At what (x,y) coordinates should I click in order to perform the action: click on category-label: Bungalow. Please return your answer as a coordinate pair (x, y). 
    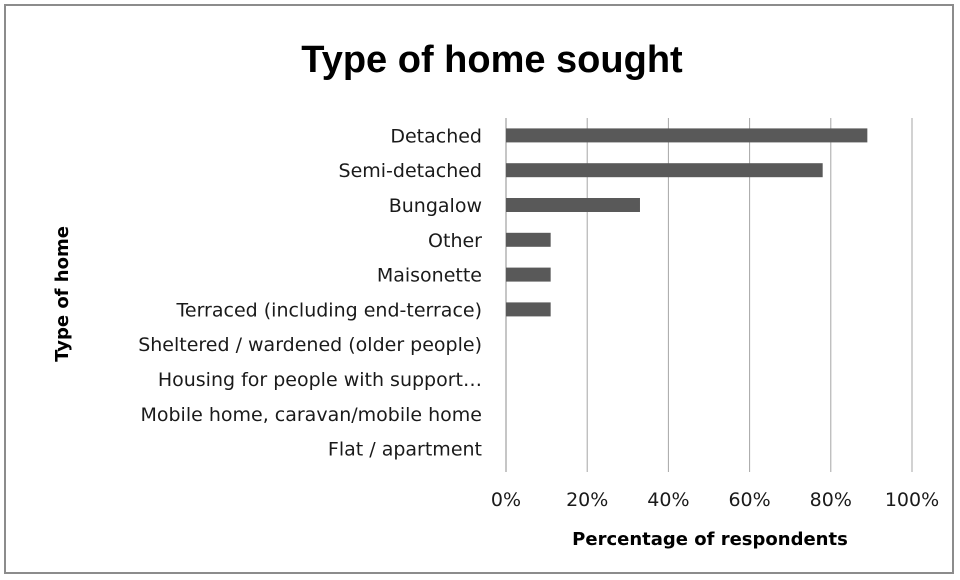
    Looking at the image, I should click on (435, 206).